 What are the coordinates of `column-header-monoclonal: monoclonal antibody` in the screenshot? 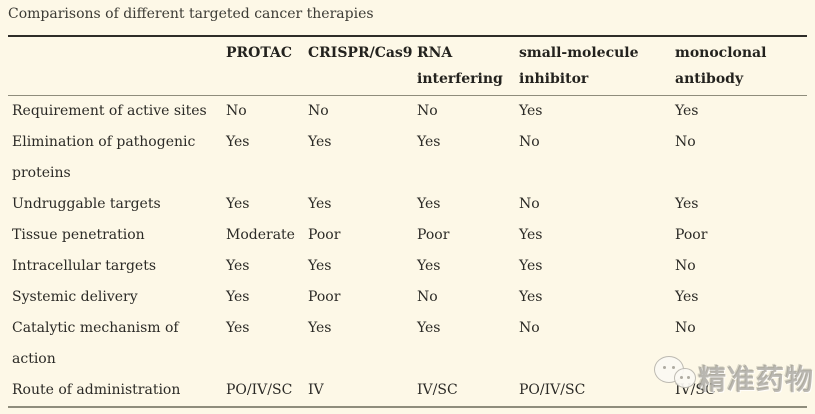 It's located at (721, 66).